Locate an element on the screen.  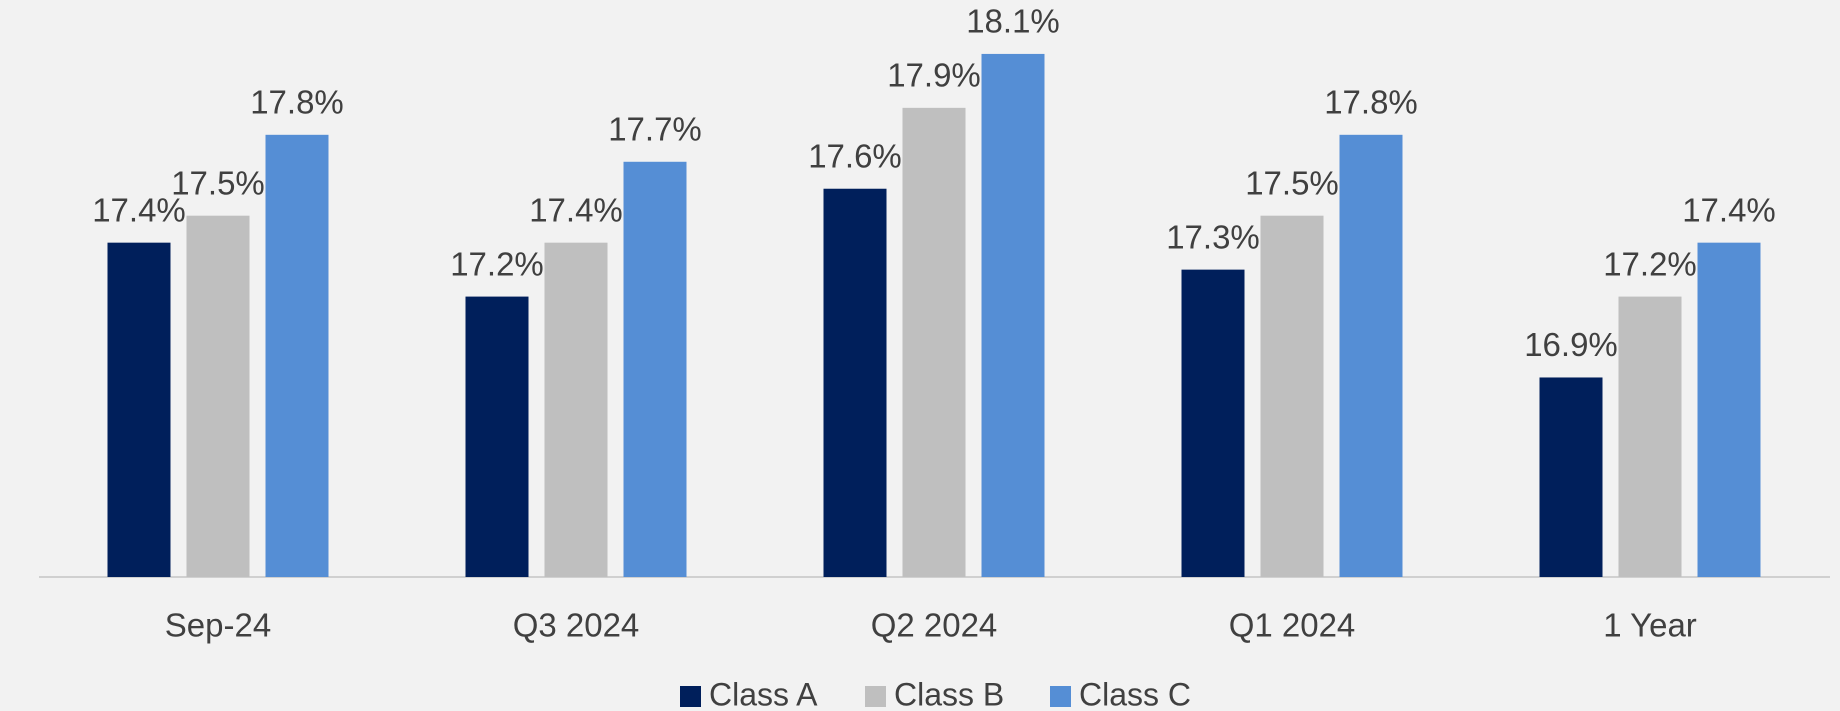
x-tick-label: Sep-24 is located at coordinates (218, 625).